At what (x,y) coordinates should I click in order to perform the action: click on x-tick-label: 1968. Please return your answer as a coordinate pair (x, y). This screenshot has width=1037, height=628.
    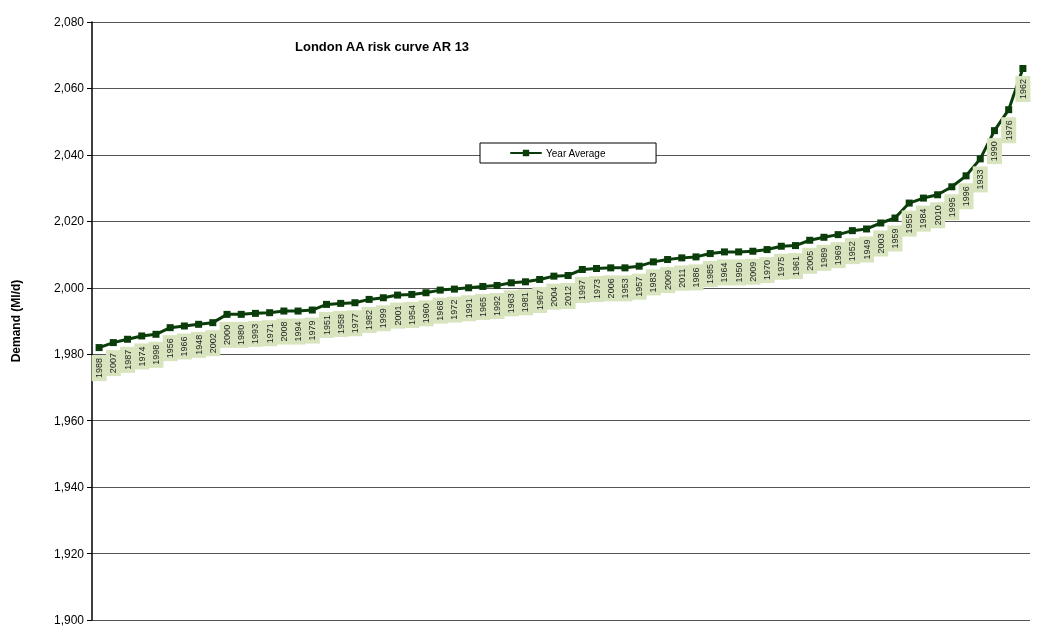
    Looking at the image, I should click on (440, 310).